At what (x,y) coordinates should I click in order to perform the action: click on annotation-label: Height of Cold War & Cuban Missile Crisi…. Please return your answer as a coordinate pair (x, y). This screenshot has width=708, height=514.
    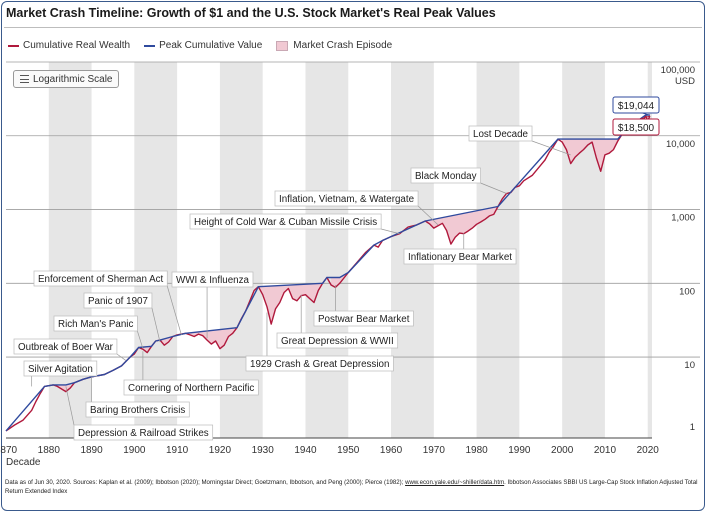
    Looking at the image, I should click on (285, 222).